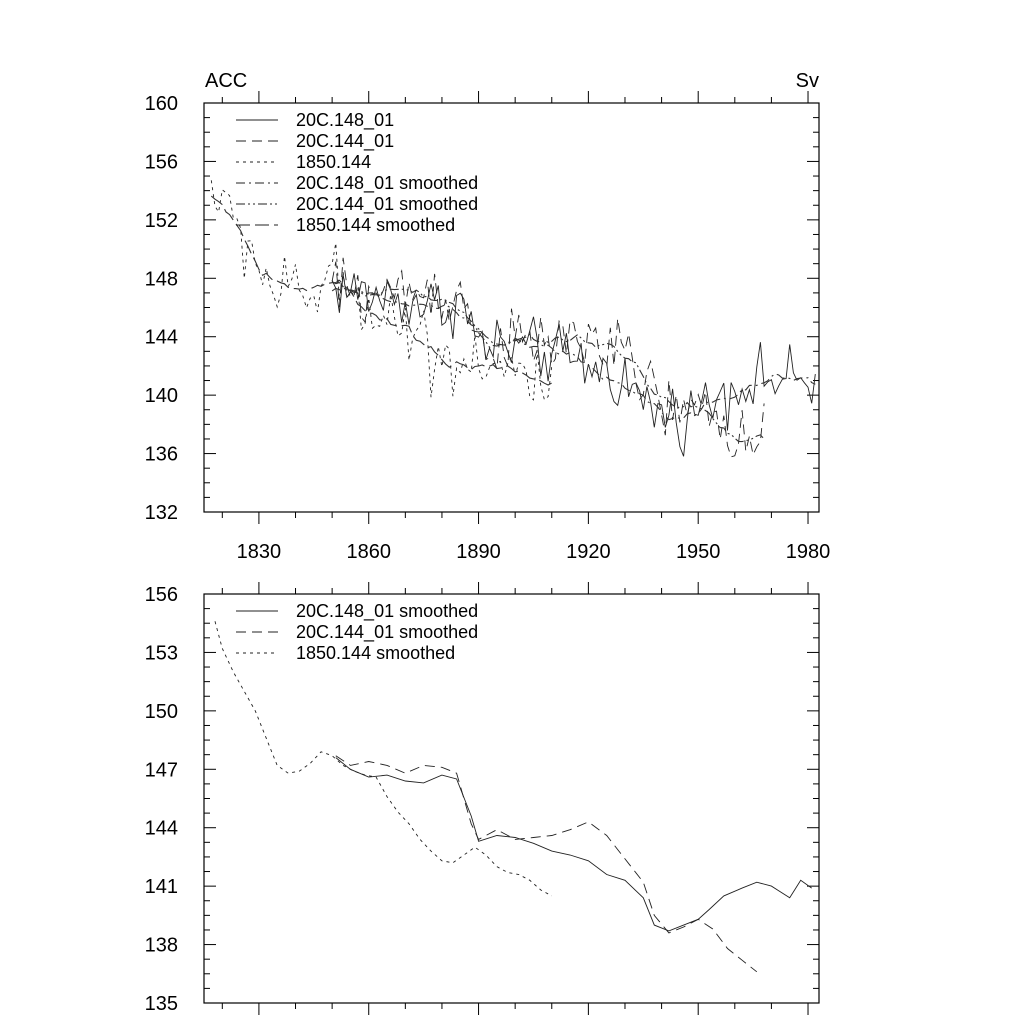 The image size is (1024, 1024). What do you see at coordinates (161, 221) in the screenshot?
I see `y-tick-label: 152` at bounding box center [161, 221].